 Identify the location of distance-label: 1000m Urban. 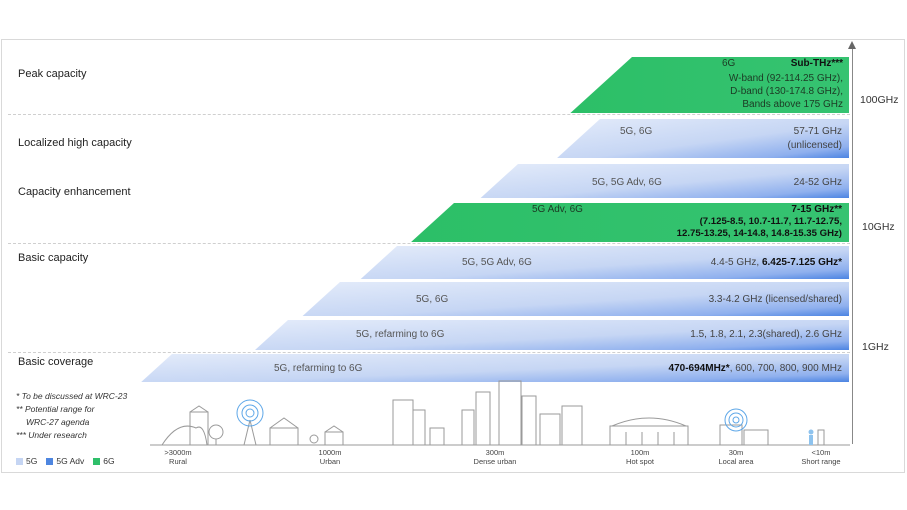
(330, 457).